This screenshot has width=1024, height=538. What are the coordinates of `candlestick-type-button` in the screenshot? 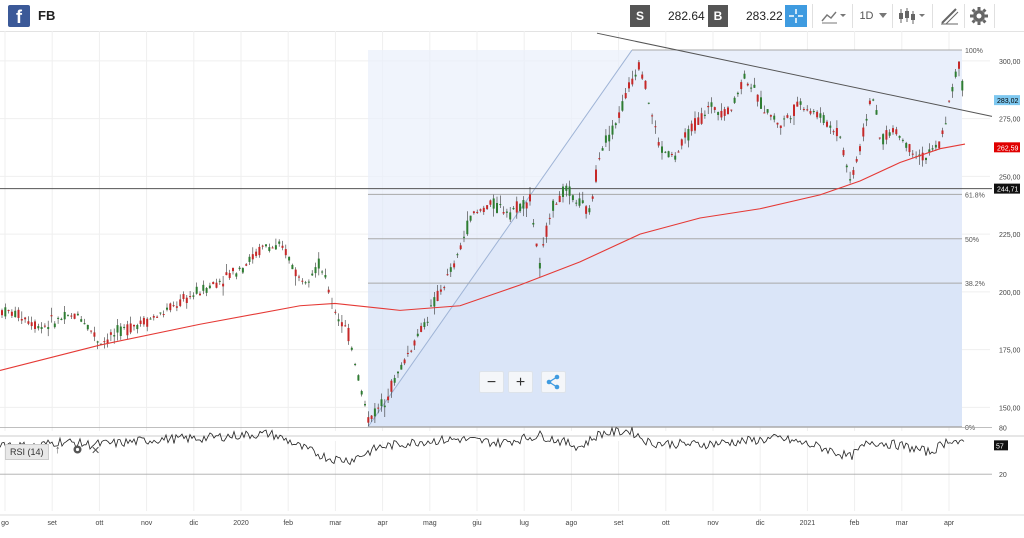 It's located at (912, 16).